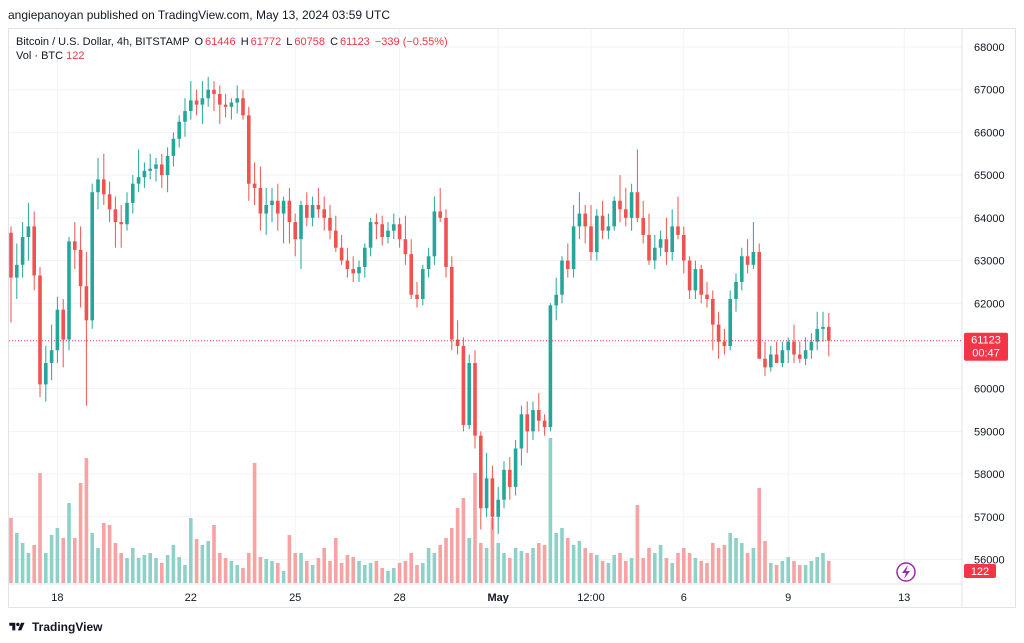  What do you see at coordinates (55, 627) in the screenshot?
I see `footer-brand: TradingView` at bounding box center [55, 627].